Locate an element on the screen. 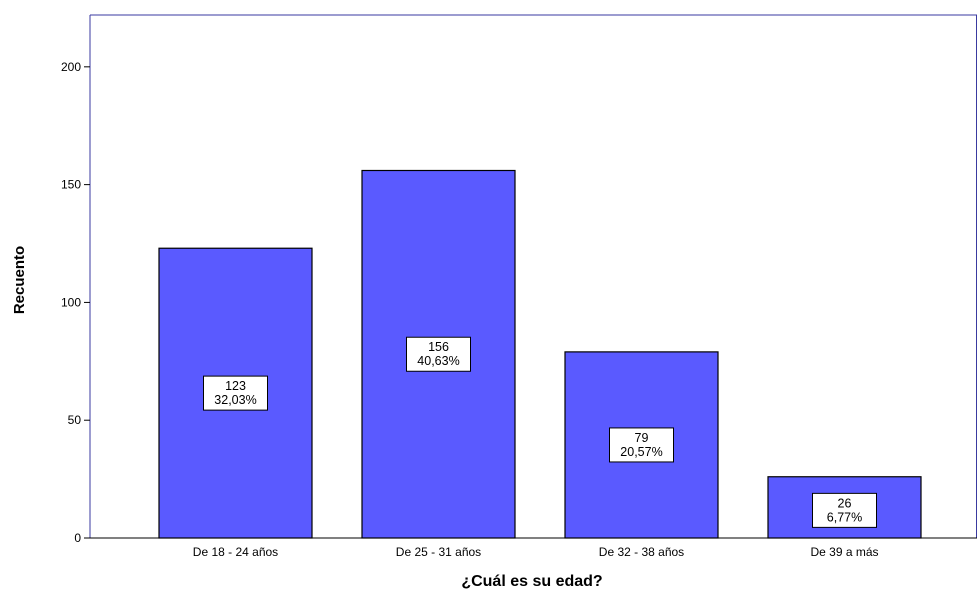 The height and width of the screenshot is (592, 977). data-label-percent: 20,57% is located at coordinates (641, 452).